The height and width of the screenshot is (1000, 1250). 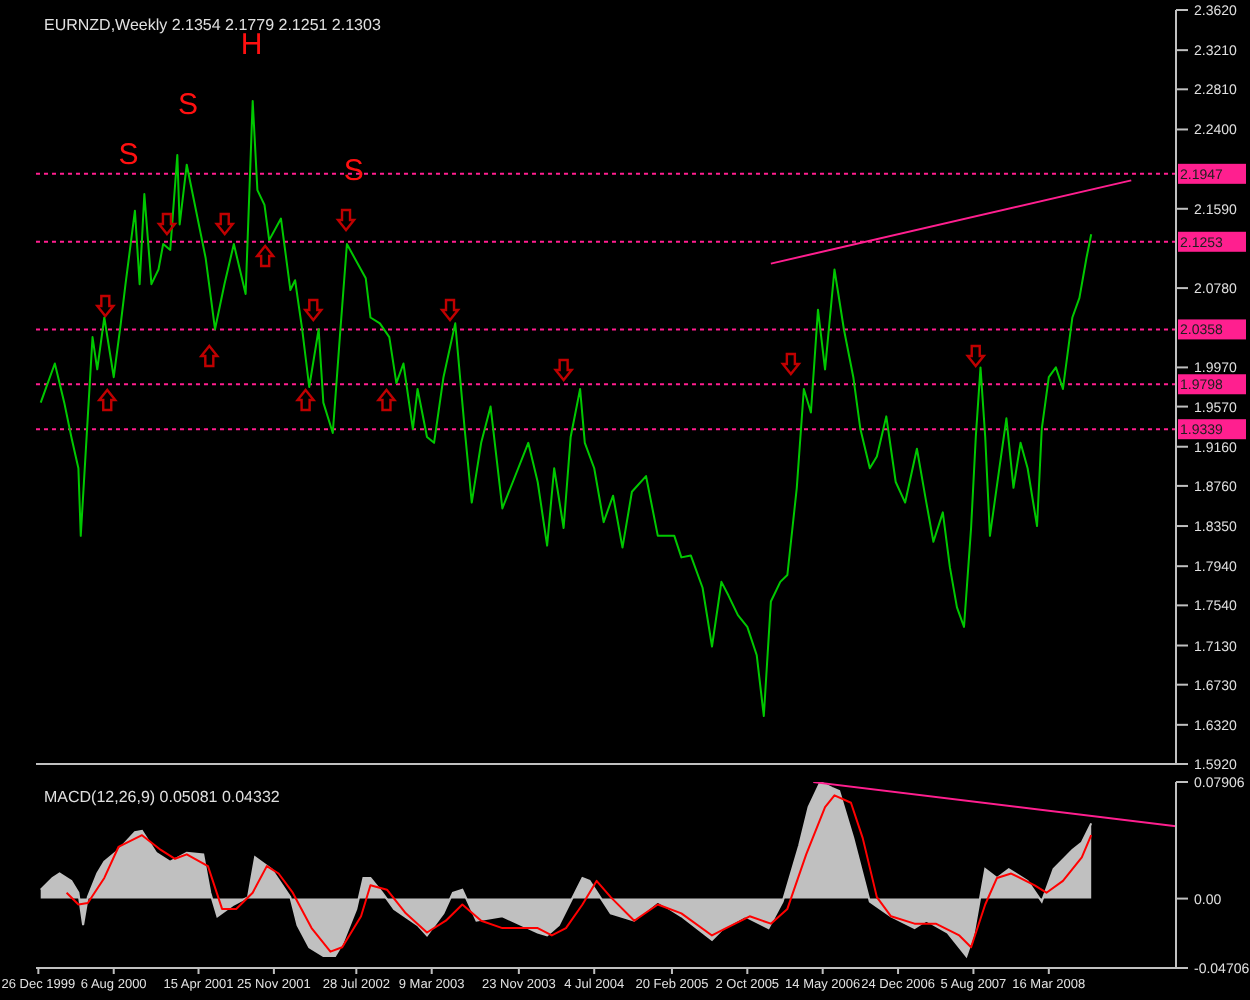 I want to click on annotation: H, so click(x=251, y=45).